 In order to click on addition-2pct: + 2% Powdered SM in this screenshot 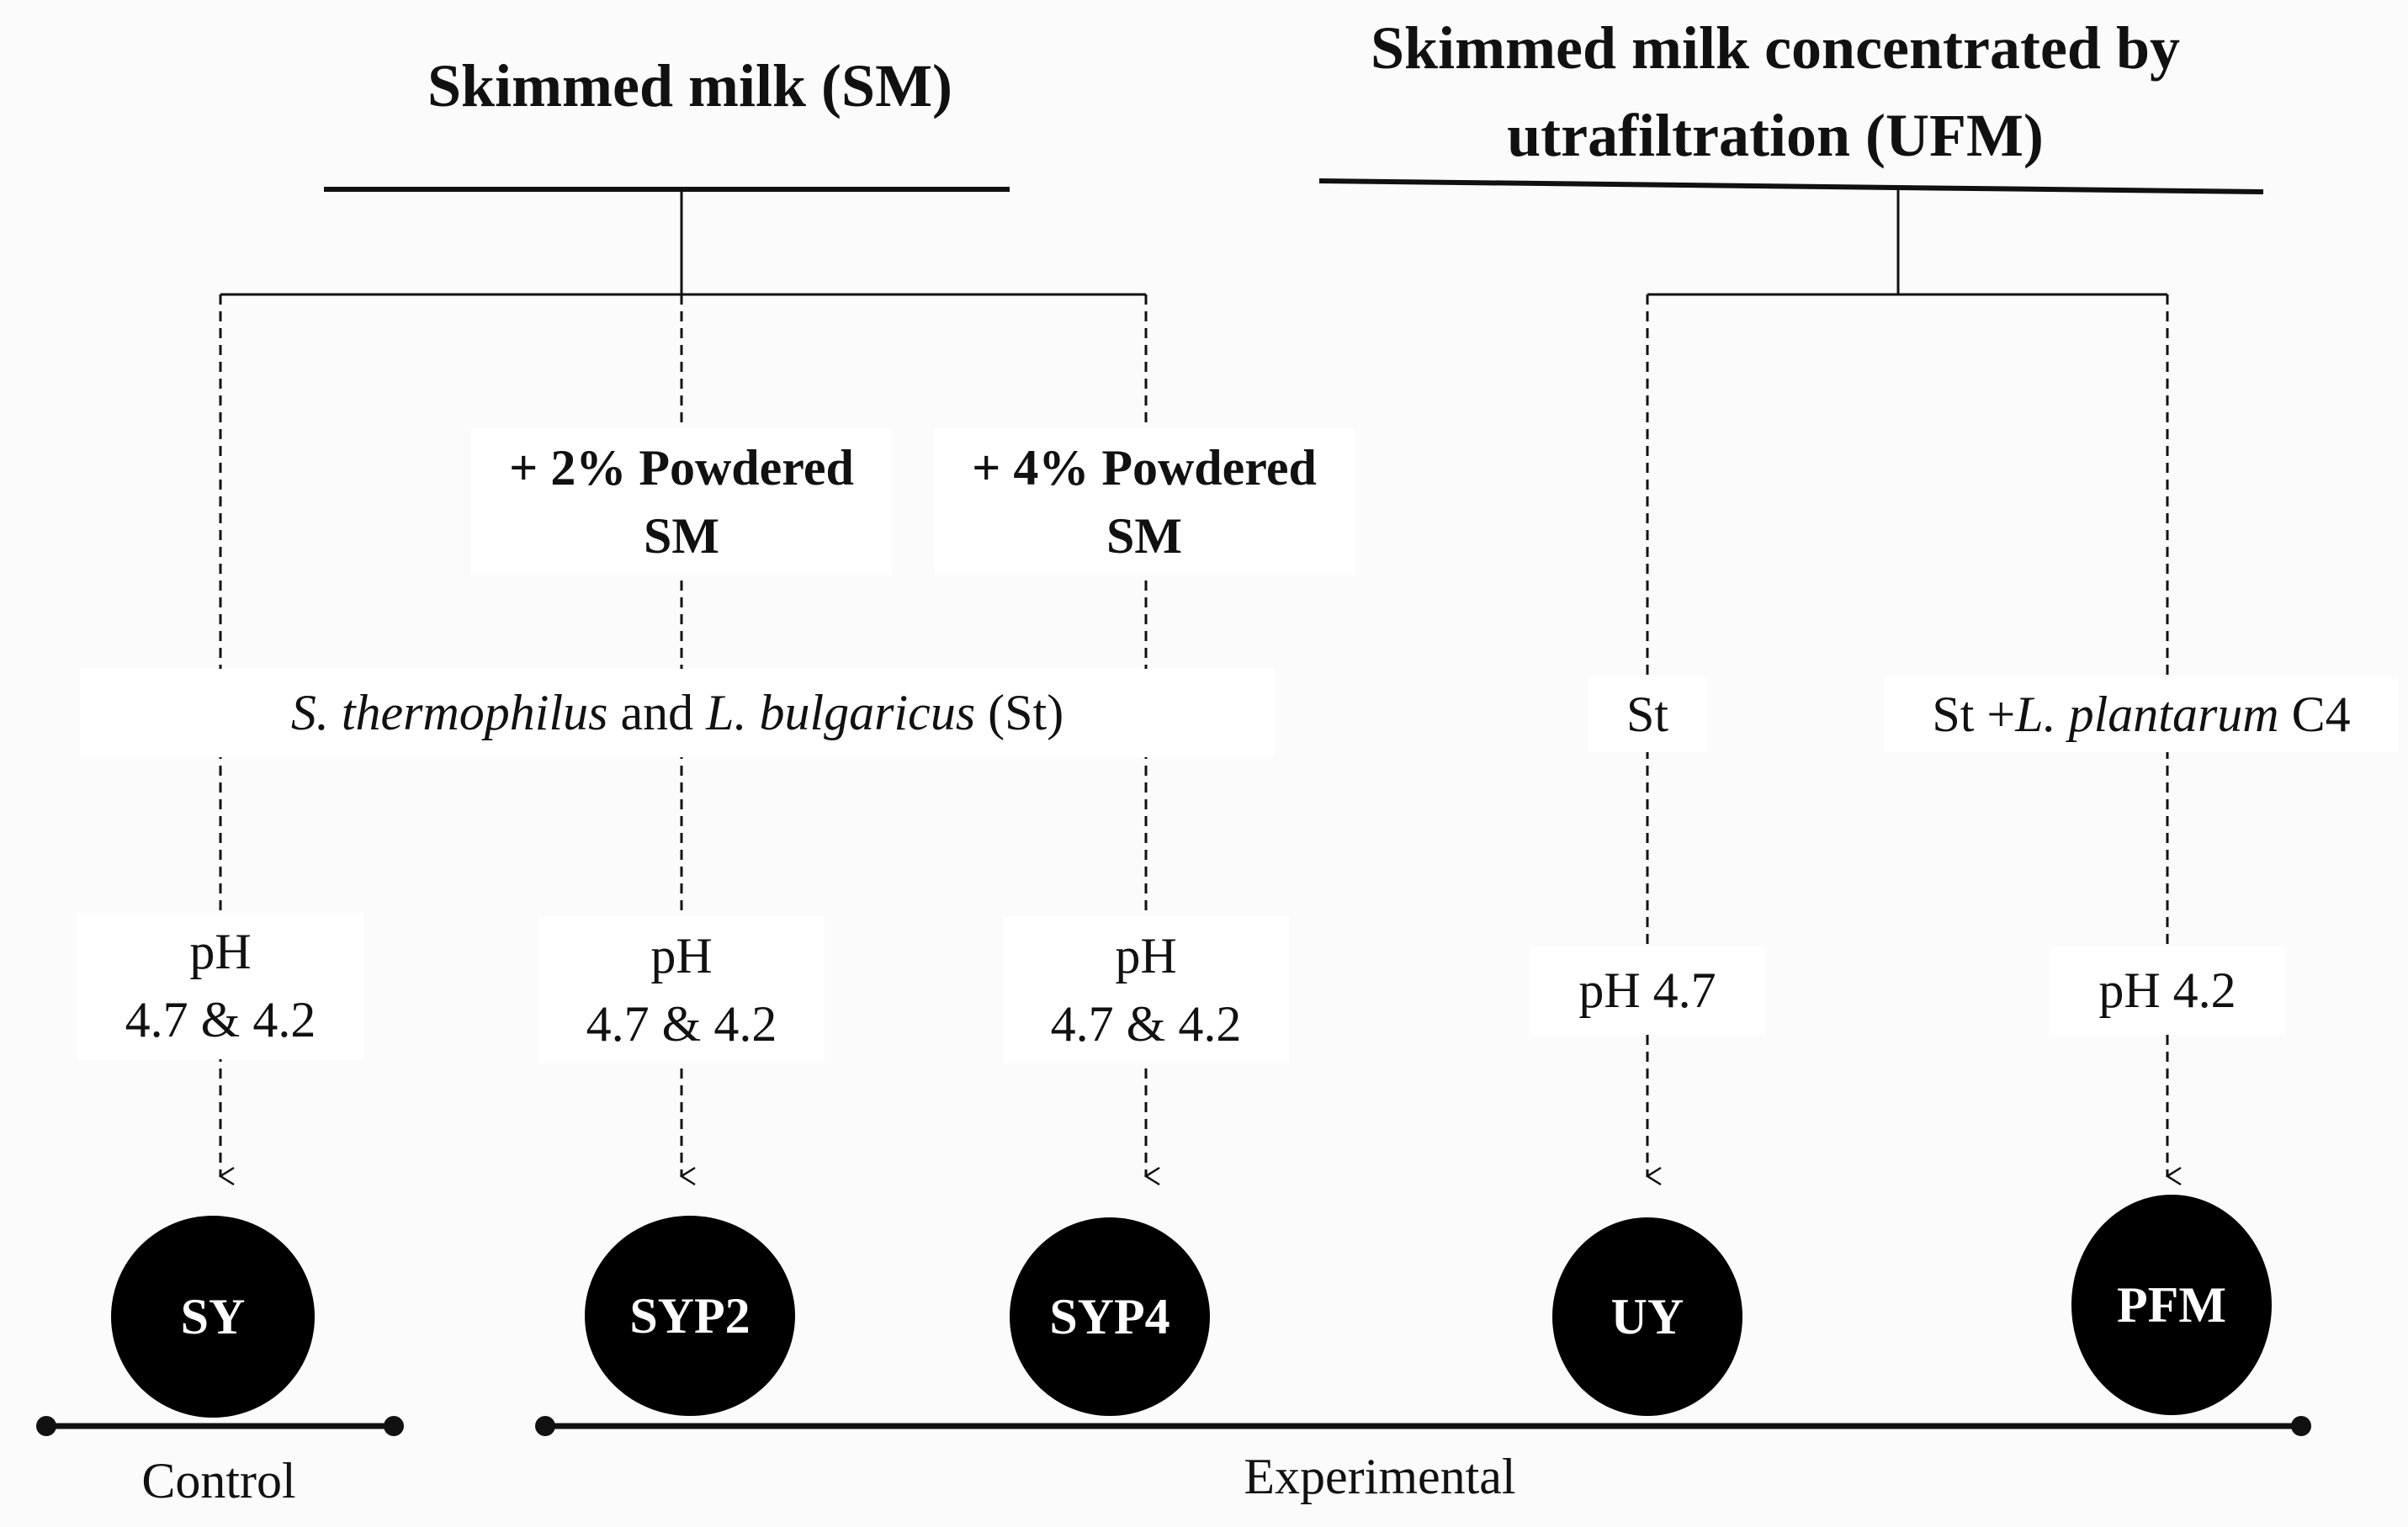, I will do `click(682, 502)`.